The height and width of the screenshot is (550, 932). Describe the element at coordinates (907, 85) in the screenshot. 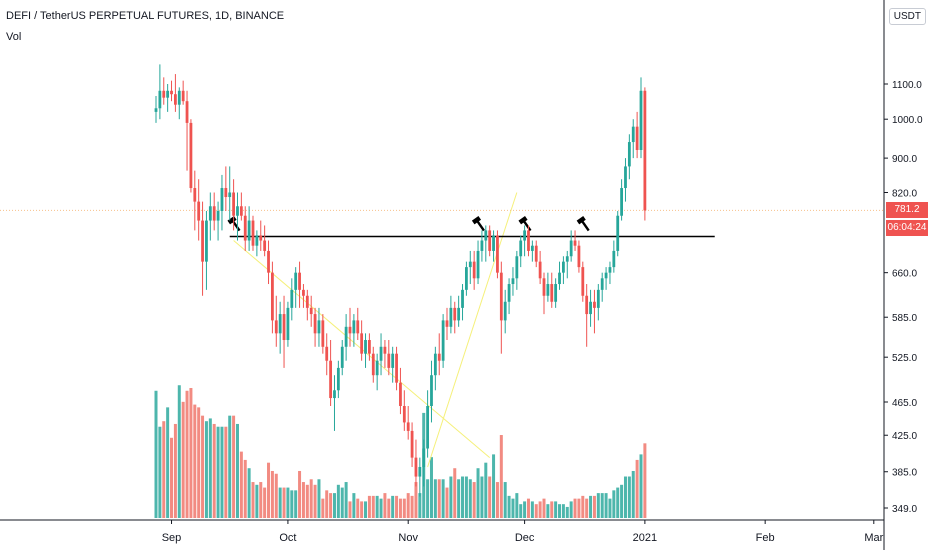

I see `price-tick-label: 1100.0` at that location.